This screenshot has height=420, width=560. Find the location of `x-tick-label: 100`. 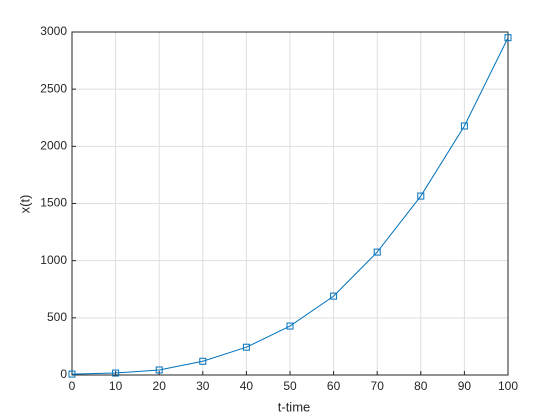

x-tick-label: 100 is located at coordinates (508, 386).